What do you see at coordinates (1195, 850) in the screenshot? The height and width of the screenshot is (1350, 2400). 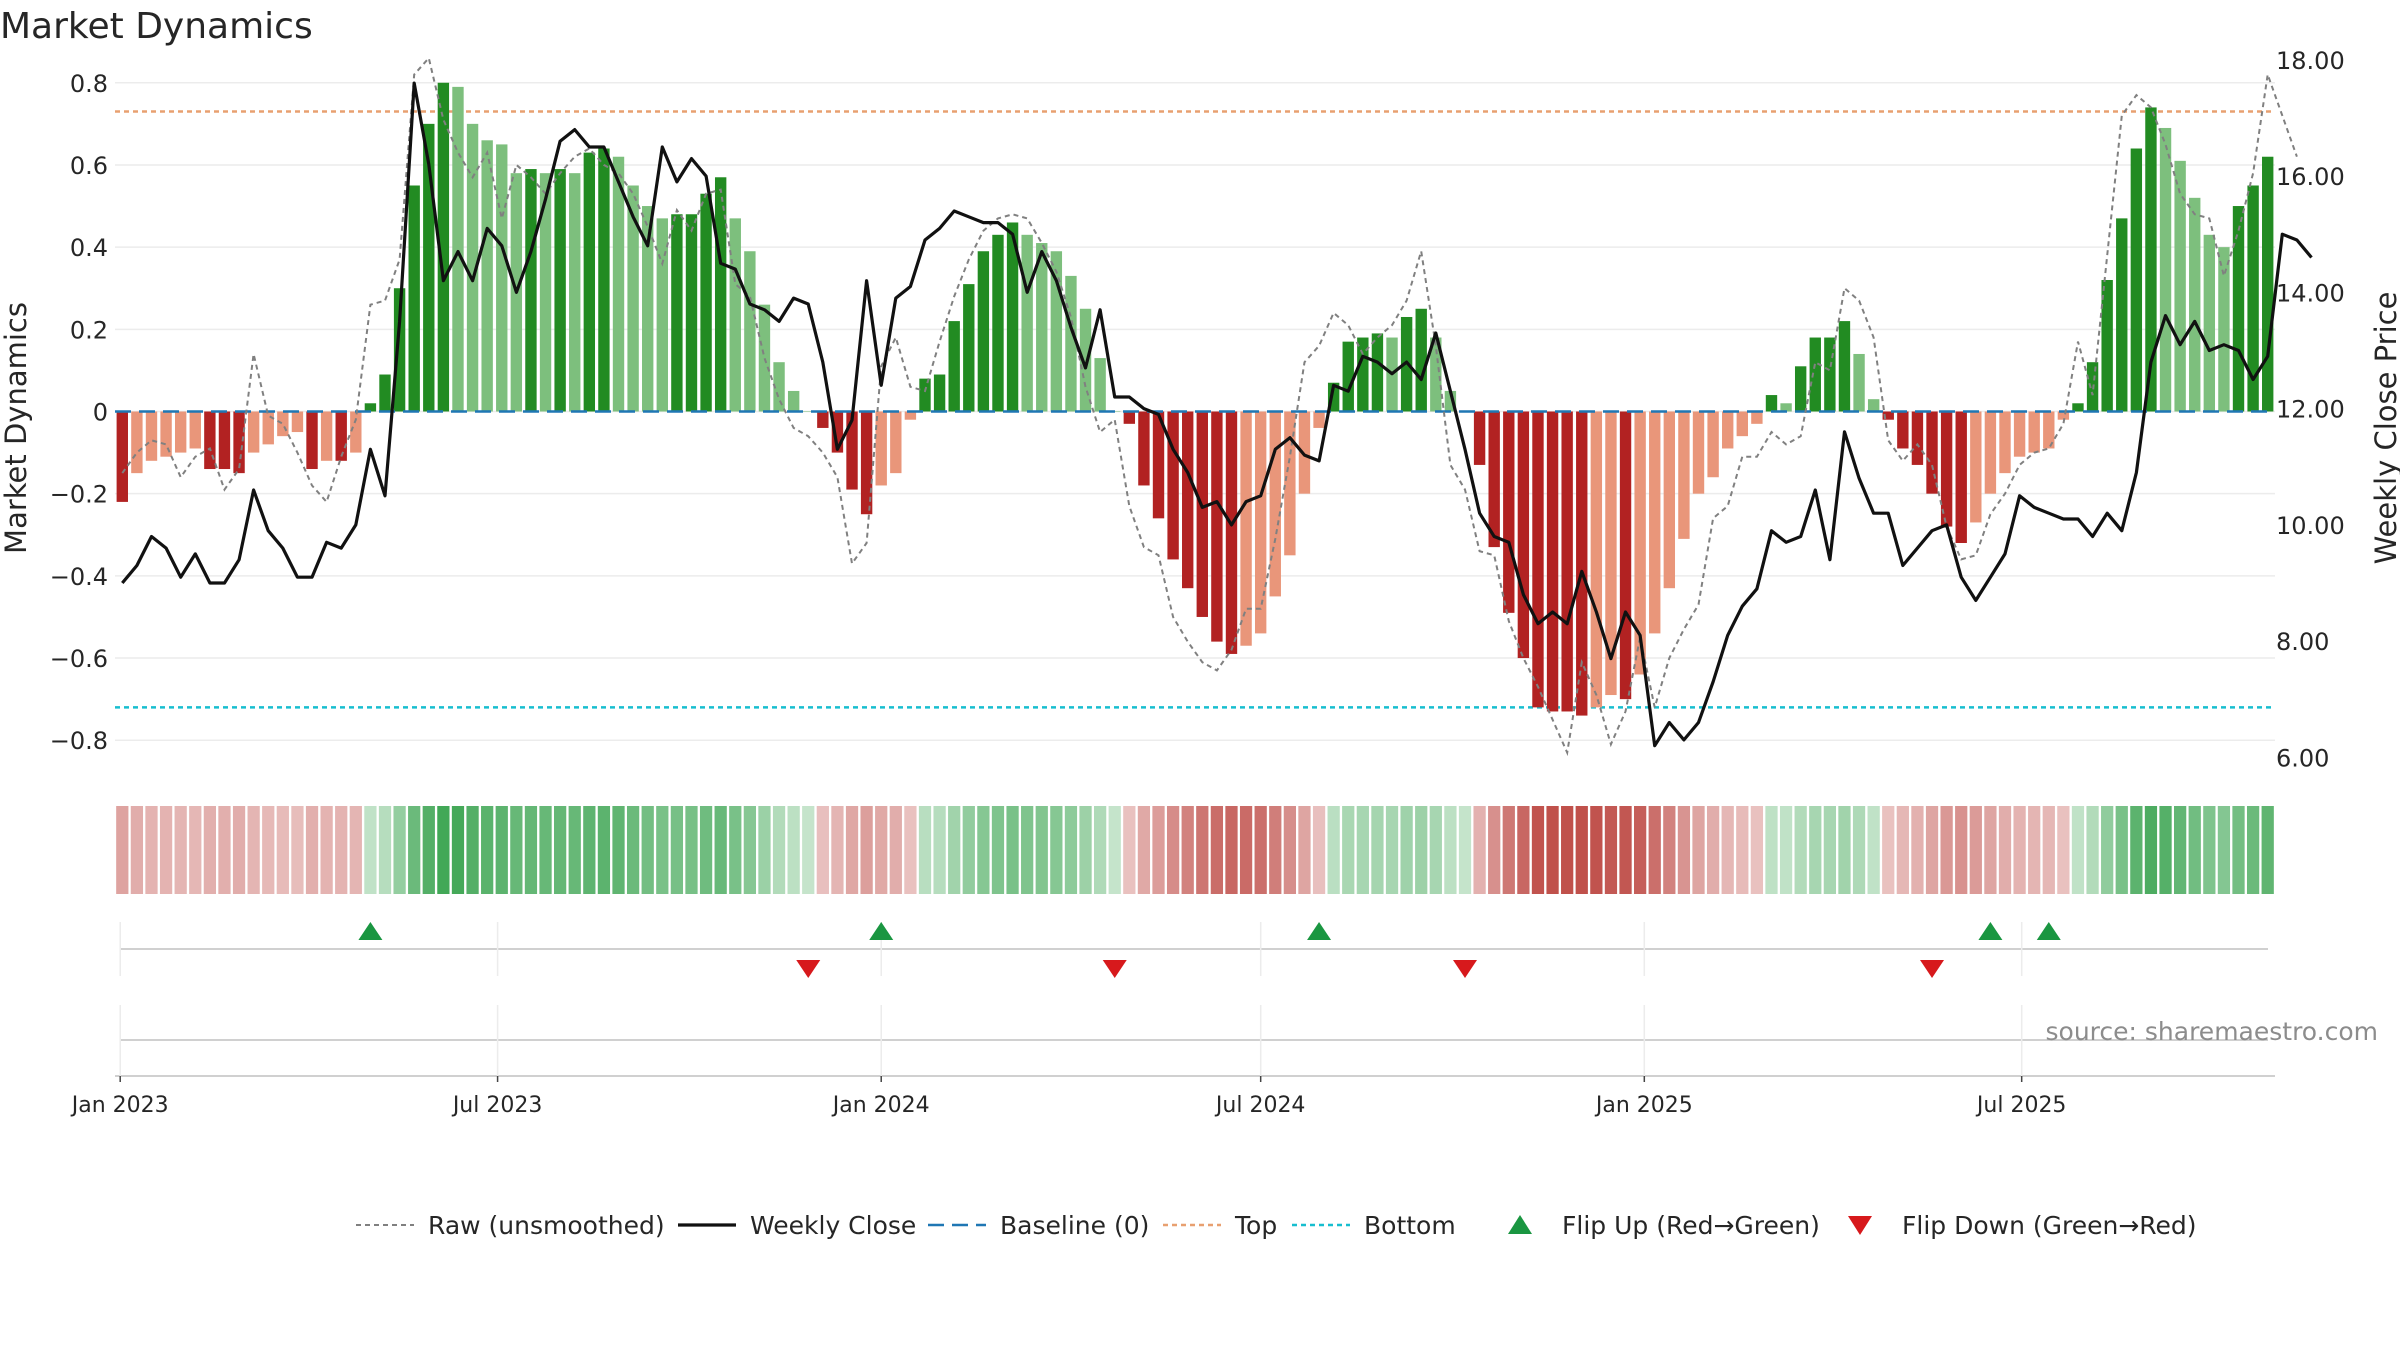 I see `regime-strip` at bounding box center [1195, 850].